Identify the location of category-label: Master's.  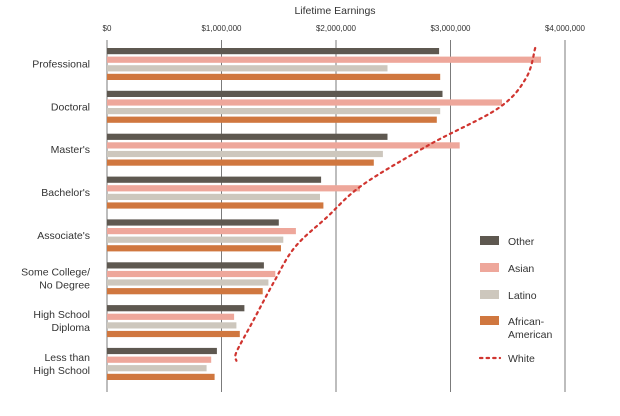
(70, 150).